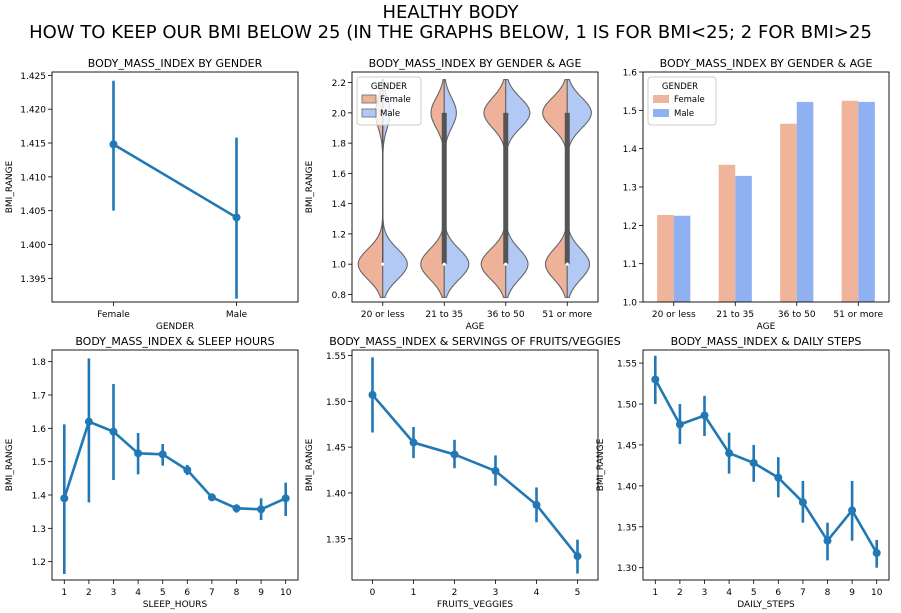 This screenshot has width=901, height=613. What do you see at coordinates (850, 201) in the screenshot?
I see `bar-female` at bounding box center [850, 201].